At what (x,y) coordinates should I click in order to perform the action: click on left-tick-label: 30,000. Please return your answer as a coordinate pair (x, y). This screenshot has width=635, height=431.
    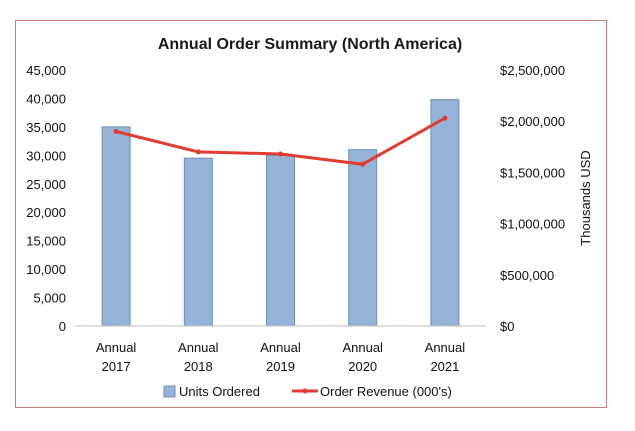
    Looking at the image, I should click on (46, 155).